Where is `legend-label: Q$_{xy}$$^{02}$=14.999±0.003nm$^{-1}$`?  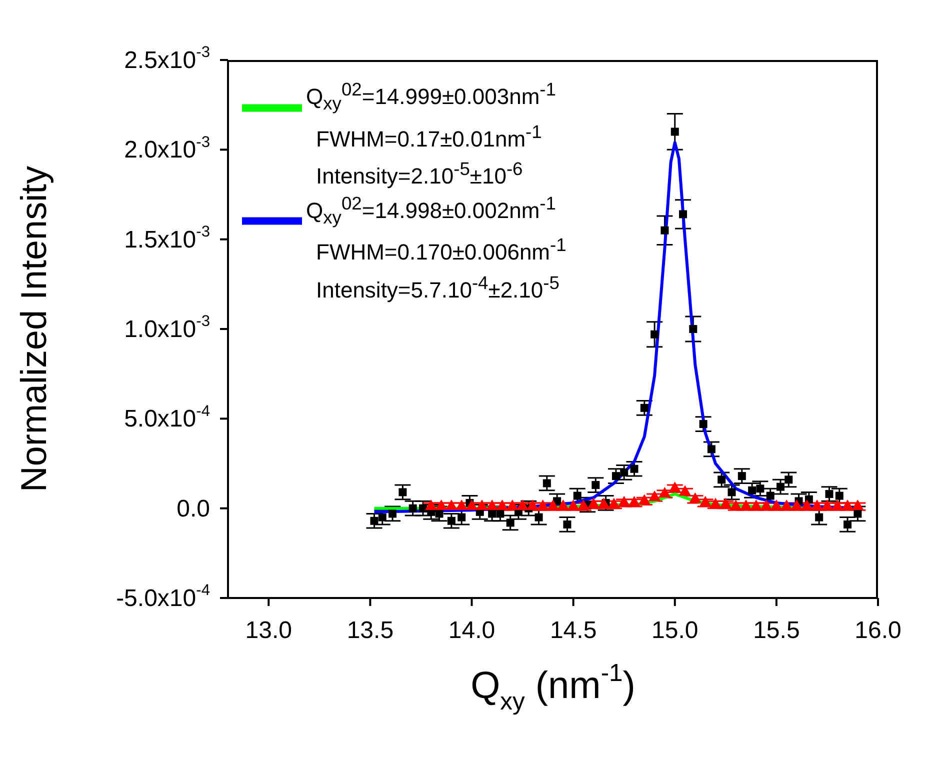
legend-label: Q$_{xy}$$^{02}$=14.999±0.003nm$^{-1}$ is located at coordinates (431, 96).